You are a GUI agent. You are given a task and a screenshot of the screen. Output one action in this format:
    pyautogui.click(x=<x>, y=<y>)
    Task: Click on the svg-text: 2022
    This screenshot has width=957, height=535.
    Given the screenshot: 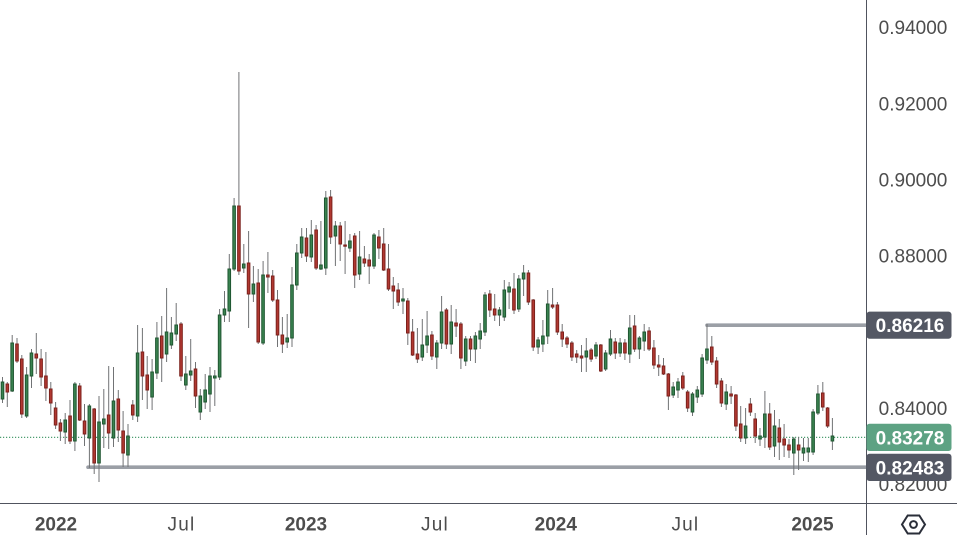 What is the action you would take?
    pyautogui.click(x=56, y=524)
    